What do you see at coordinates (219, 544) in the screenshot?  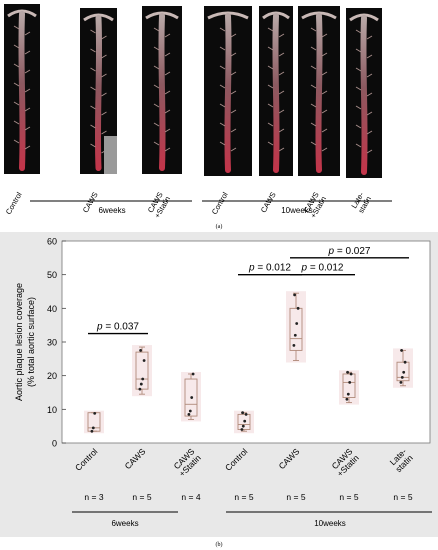 I see `panel-b-caption: (b)` at bounding box center [219, 544].